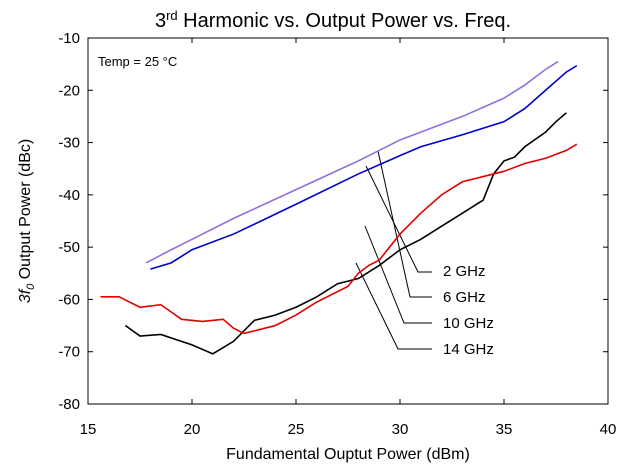 Image resolution: width=634 pixels, height=468 pixels. What do you see at coordinates (69, 38) in the screenshot?
I see `y-tick-label: -10` at bounding box center [69, 38].